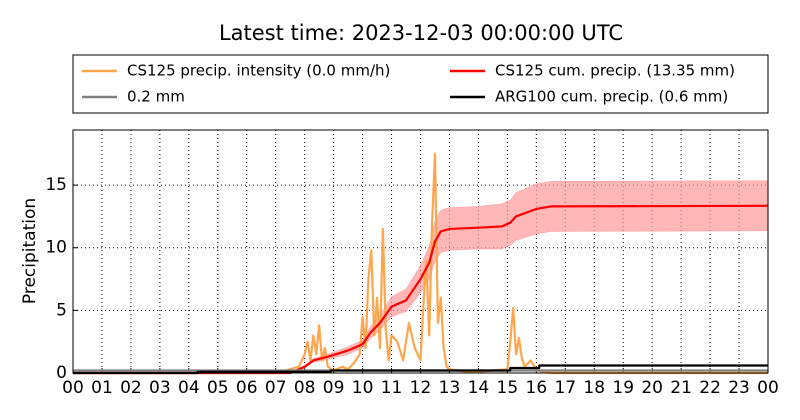 The height and width of the screenshot is (420, 800). What do you see at coordinates (615, 71) in the screenshot?
I see `legend-label: CS125 cum. precip. (13.35 mm)` at bounding box center [615, 71].